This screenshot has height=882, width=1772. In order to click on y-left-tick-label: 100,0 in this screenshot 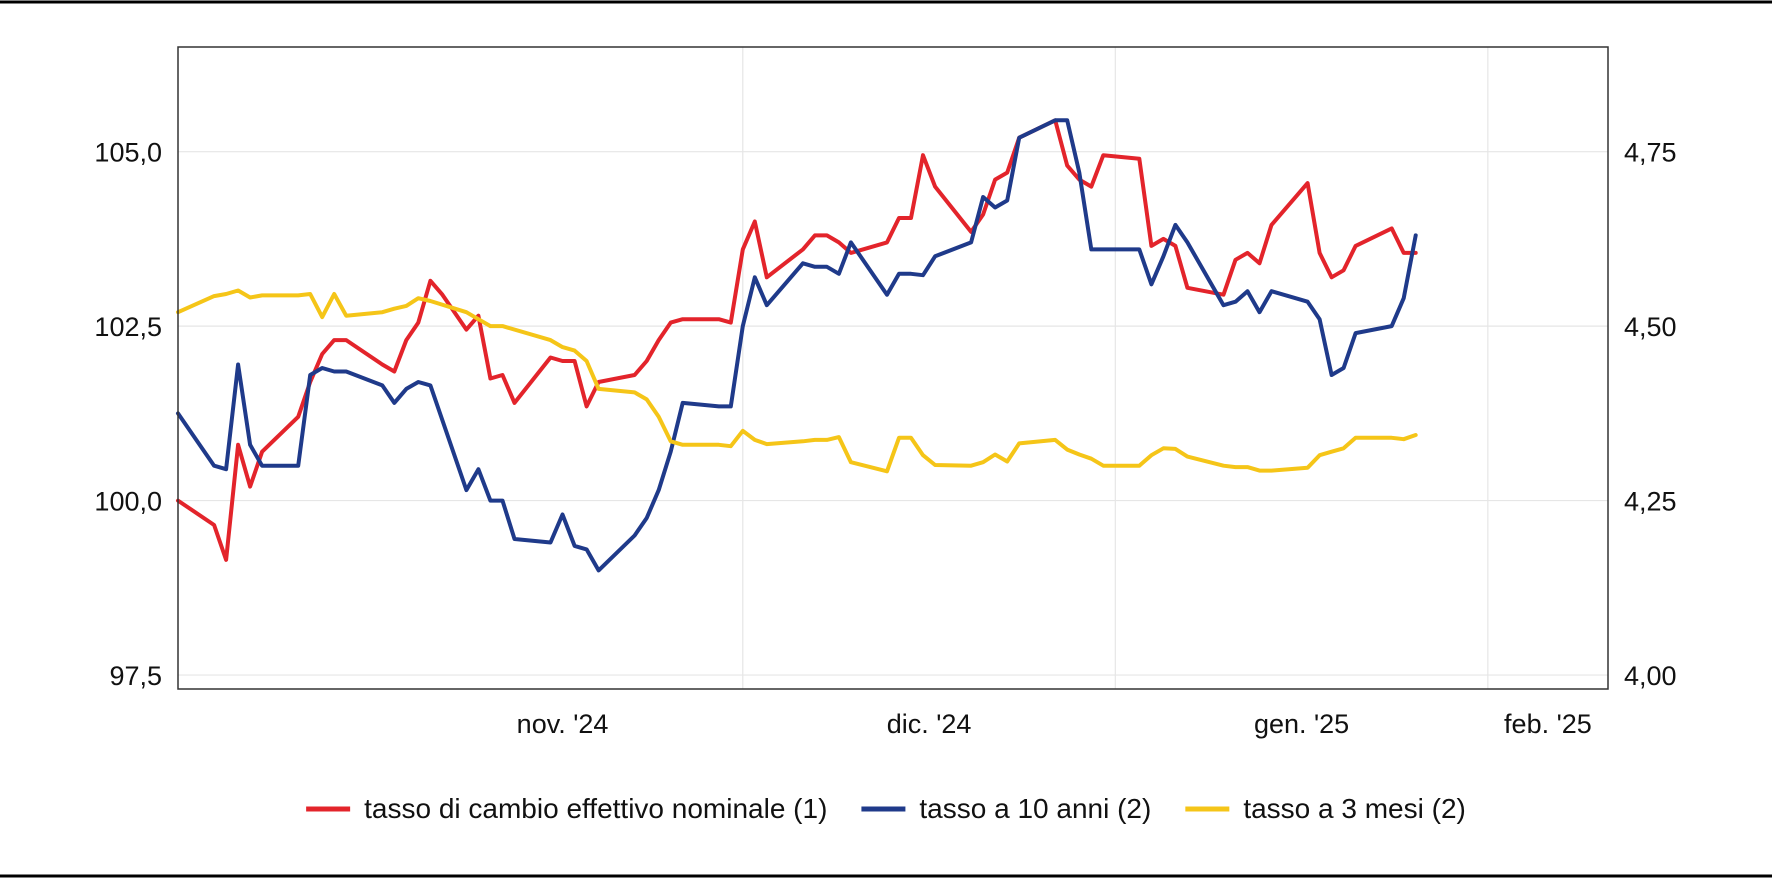, I will do `click(128, 502)`.